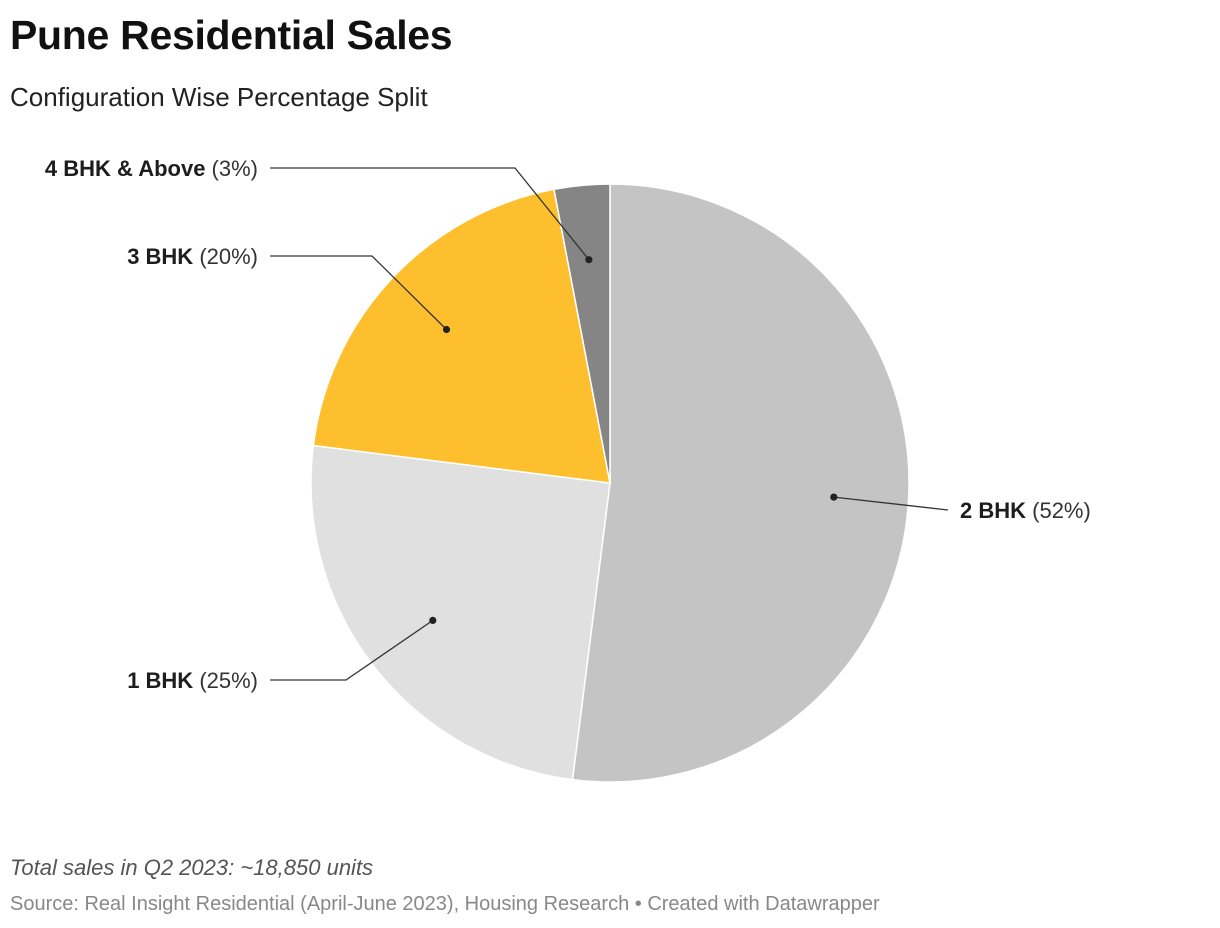 This screenshot has height=928, width=1220. Describe the element at coordinates (430, 214) in the screenshot. I see `leader-line-4-bhk-and-above` at that location.